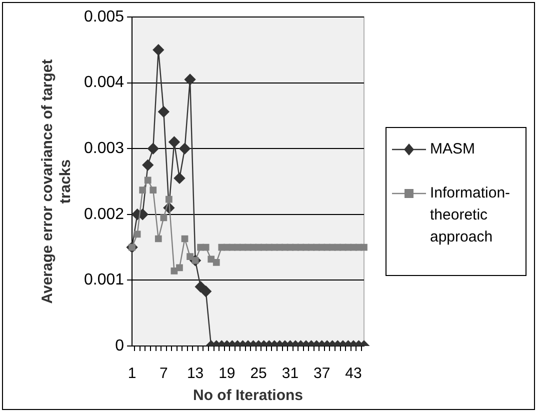 This screenshot has width=537, height=412. I want to click on y-axis-title: Average error covariance of target tracks, so click(56, 181).